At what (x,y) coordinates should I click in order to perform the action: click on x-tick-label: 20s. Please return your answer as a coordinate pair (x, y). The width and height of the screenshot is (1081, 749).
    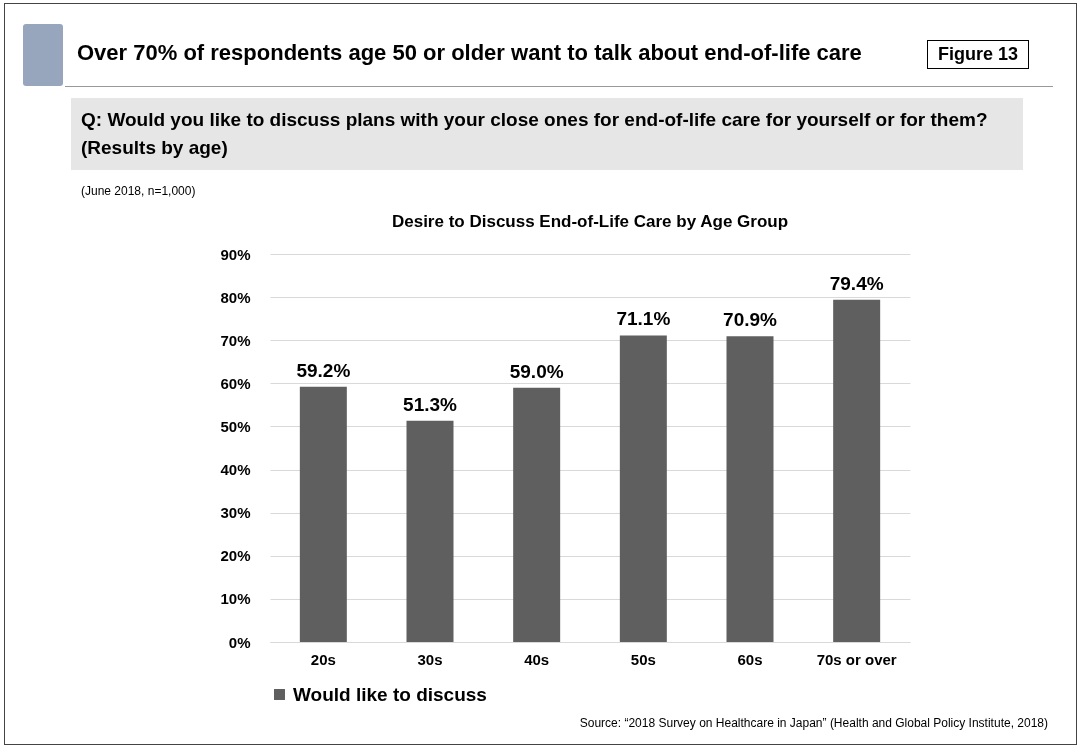
    Looking at the image, I should click on (323, 659).